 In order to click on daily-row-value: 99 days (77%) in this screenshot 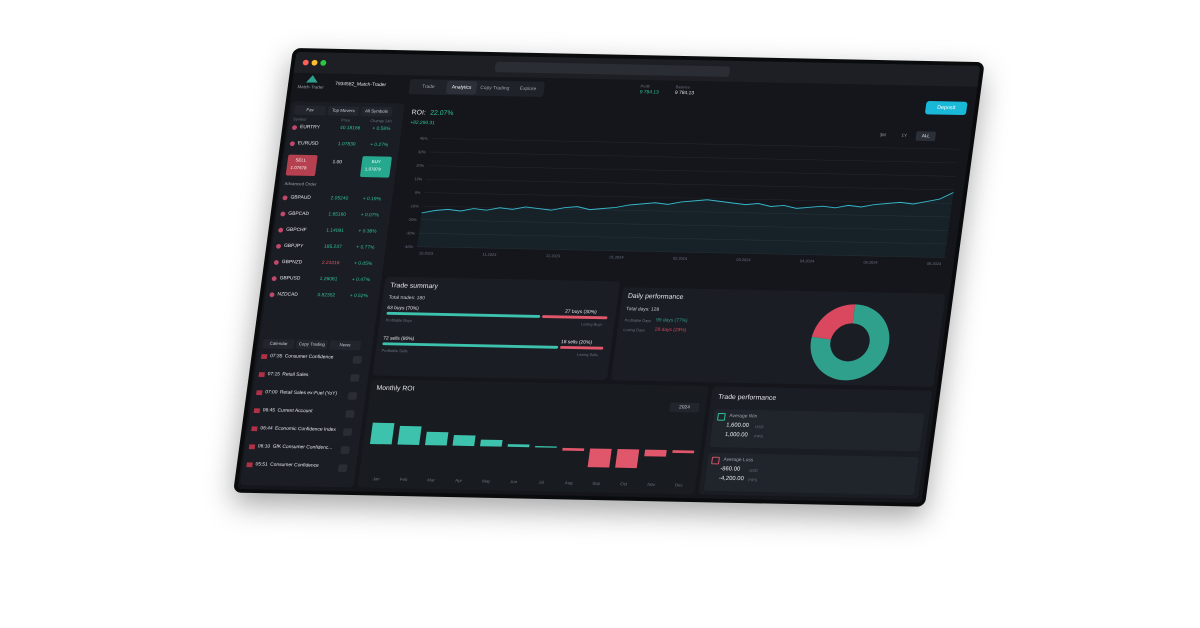, I will do `click(671, 320)`.